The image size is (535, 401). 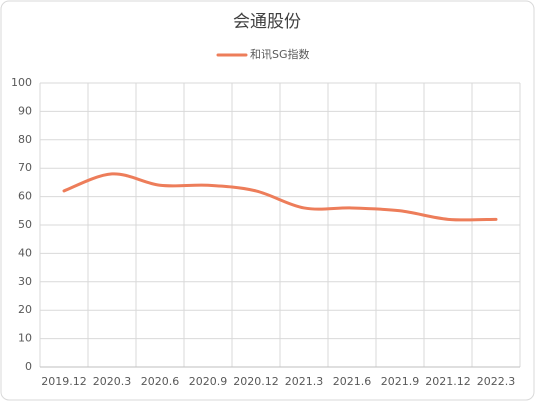 I want to click on y-tick-label: 0, so click(x=28, y=366).